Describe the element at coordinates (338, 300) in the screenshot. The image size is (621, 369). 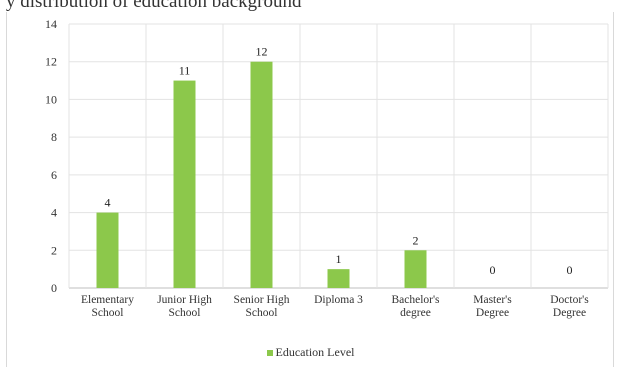
I see `x-tick-label: Diploma 3` at that location.